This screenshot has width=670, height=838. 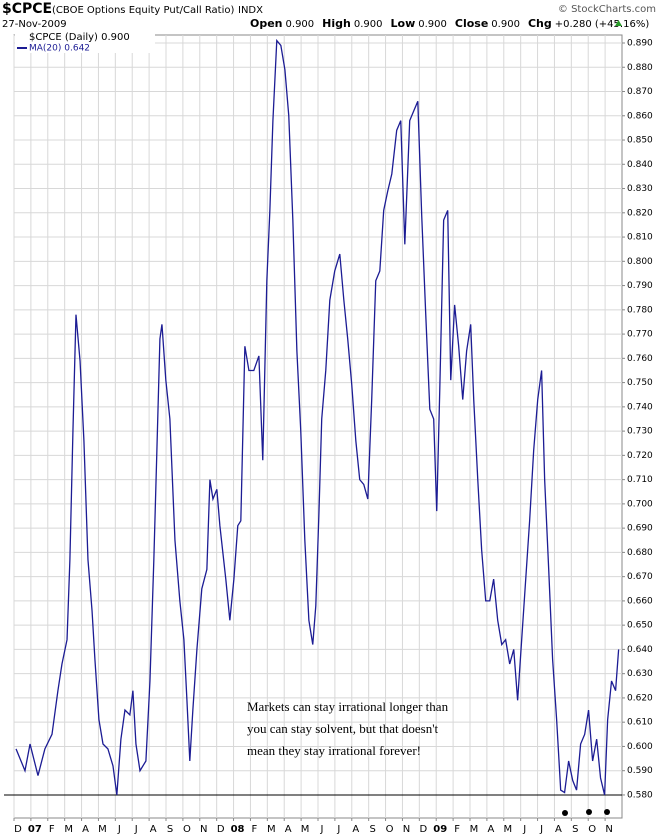 What do you see at coordinates (640, 262) in the screenshot?
I see `y-tick-label: 0.800` at bounding box center [640, 262].